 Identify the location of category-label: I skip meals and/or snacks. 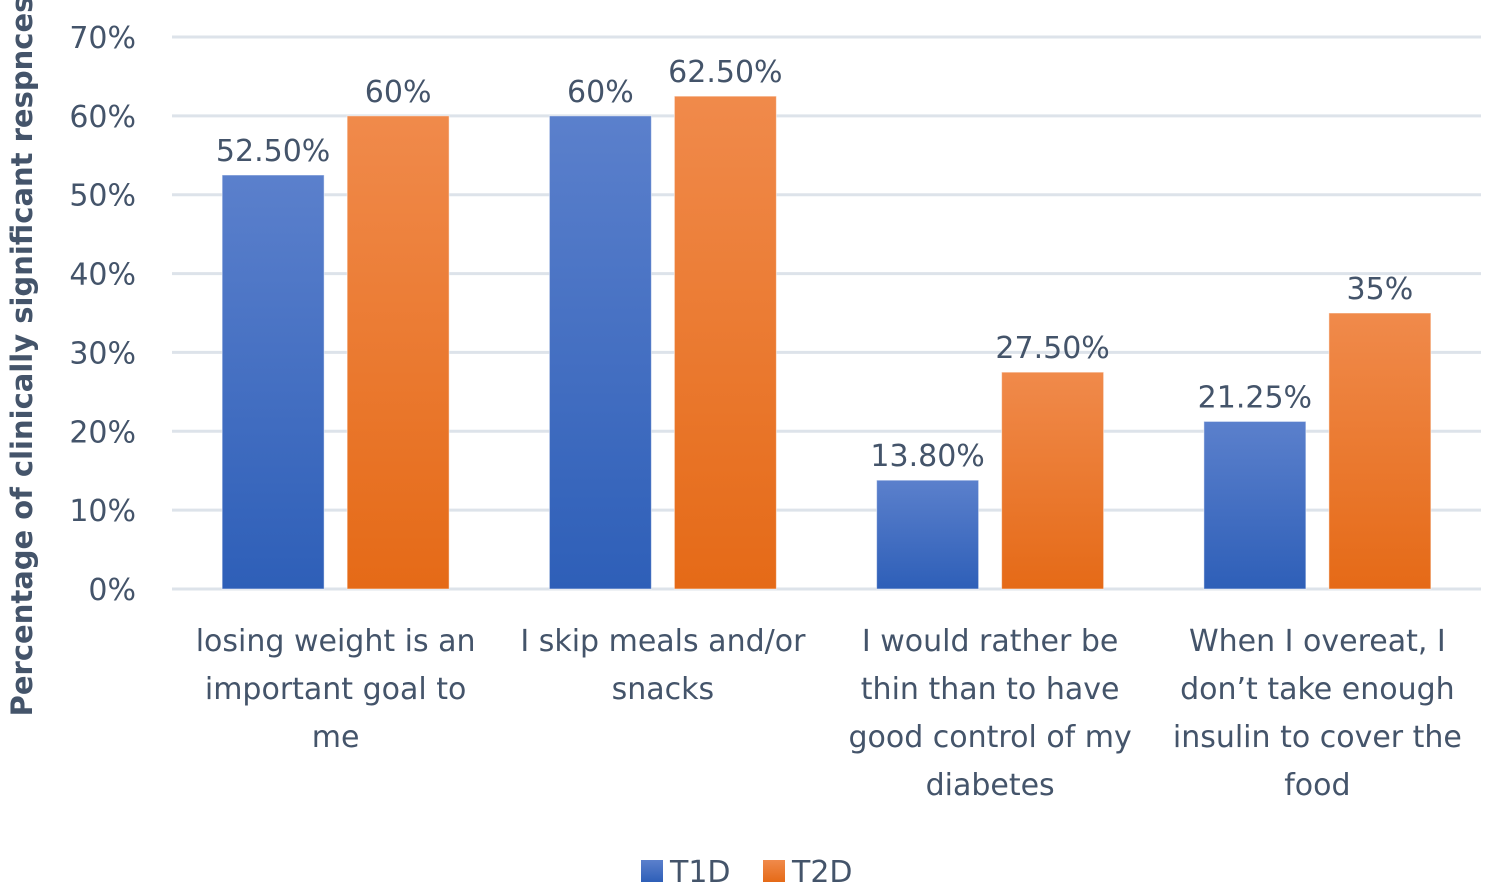
(663, 665).